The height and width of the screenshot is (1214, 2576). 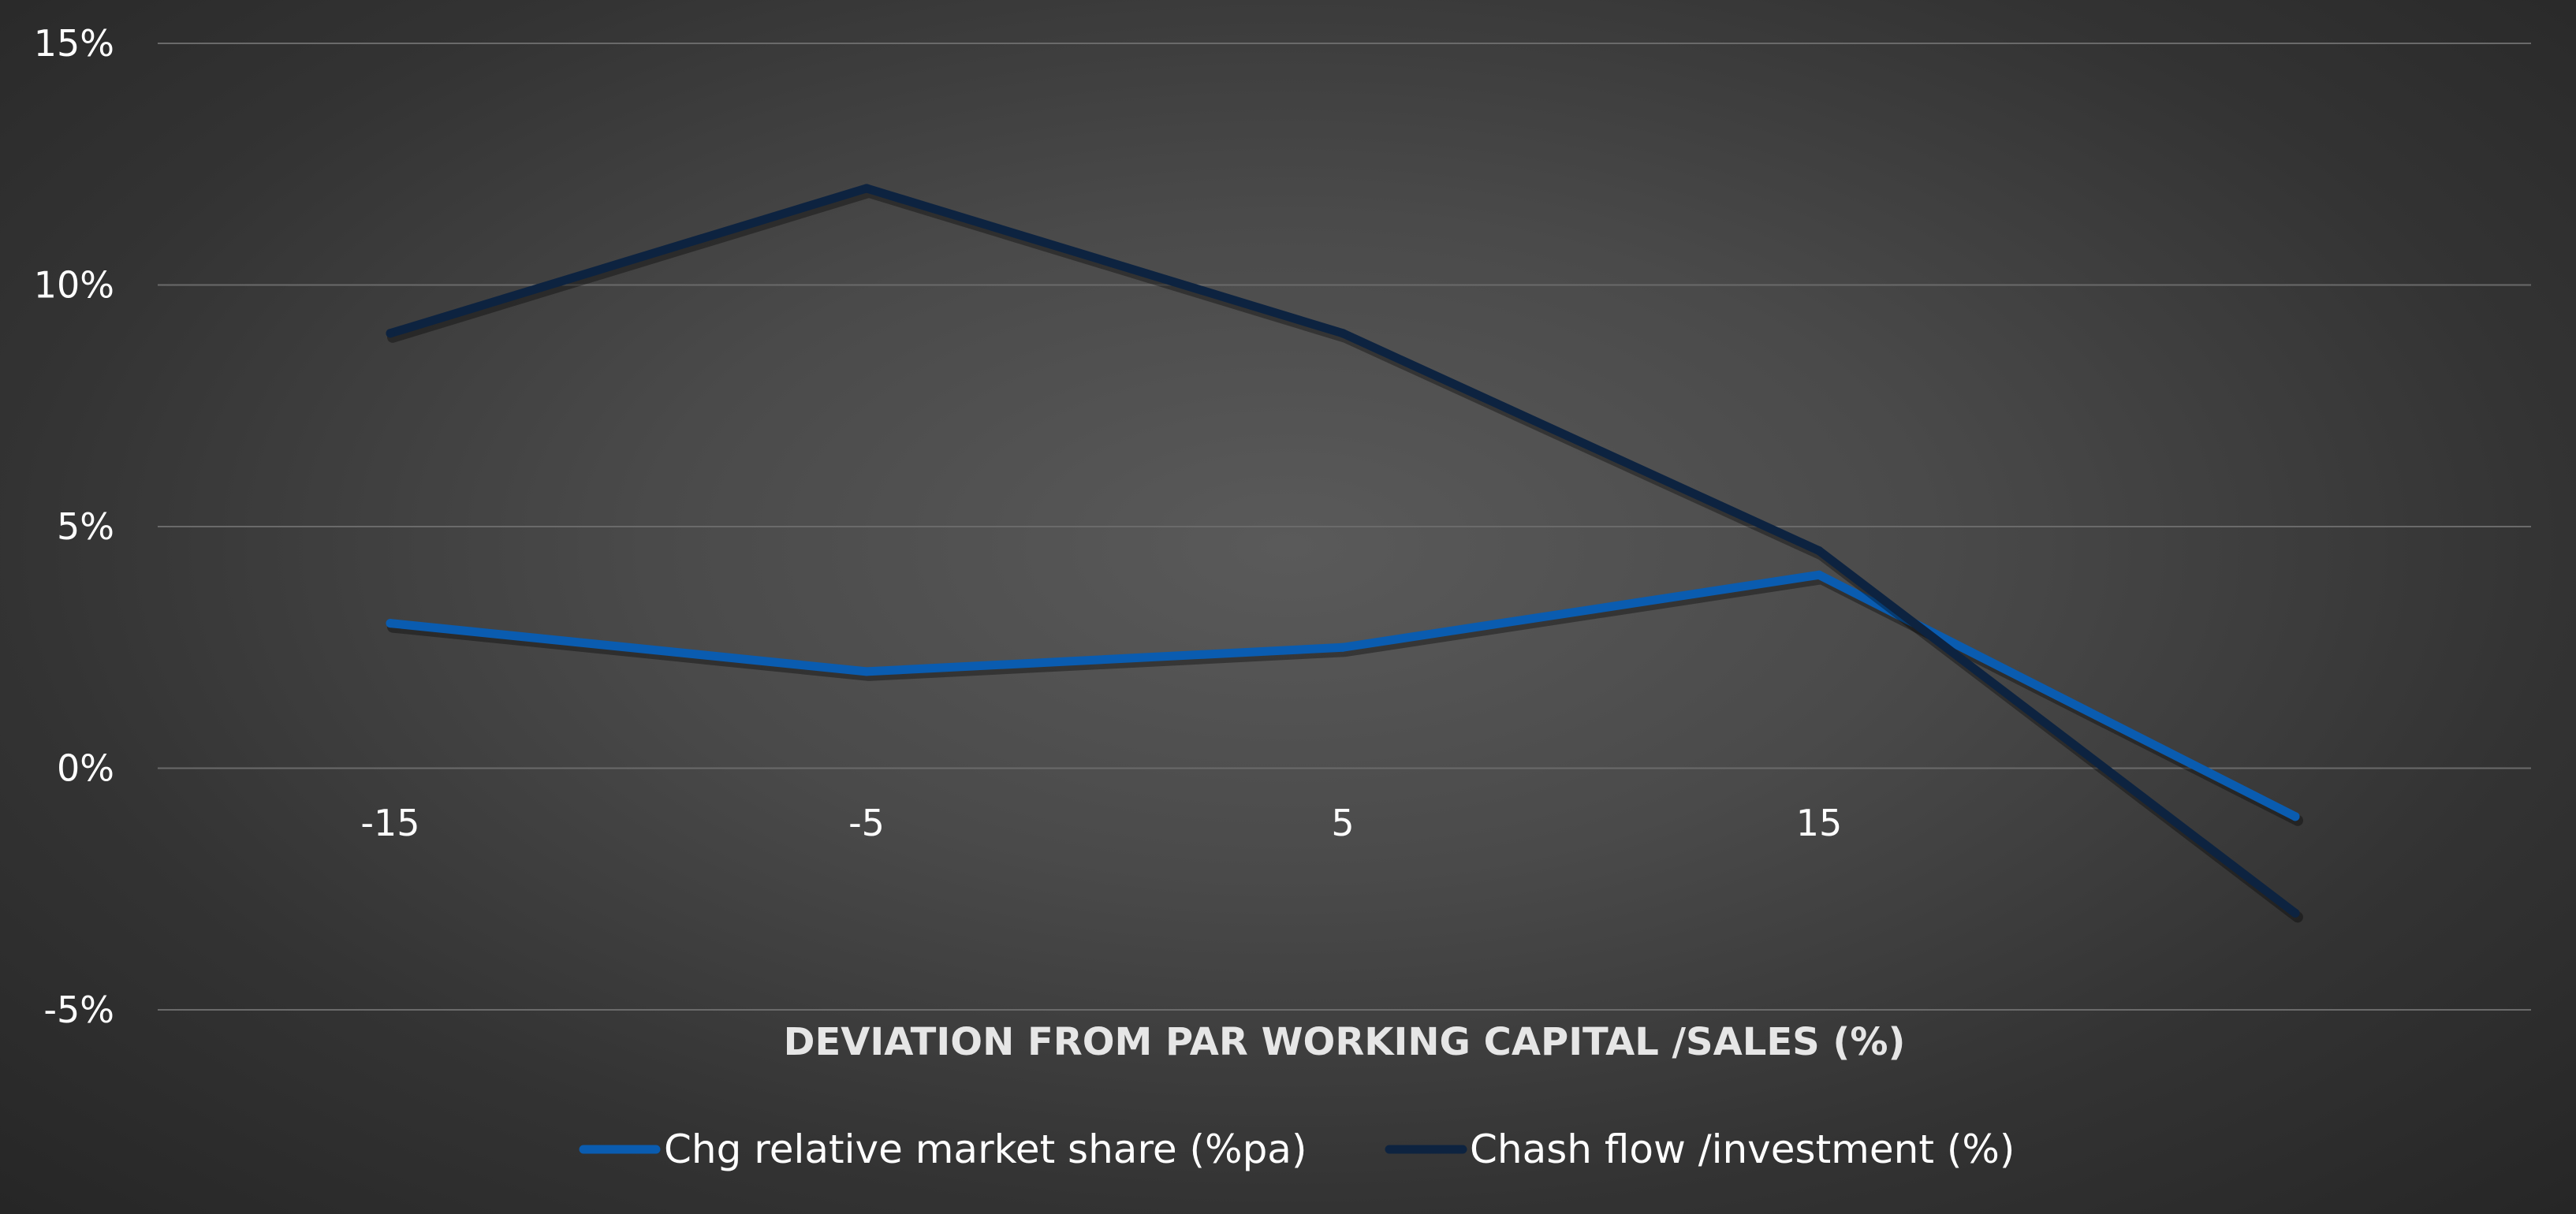 What do you see at coordinates (78, 1010) in the screenshot?
I see `y-tick-label: -5%` at bounding box center [78, 1010].